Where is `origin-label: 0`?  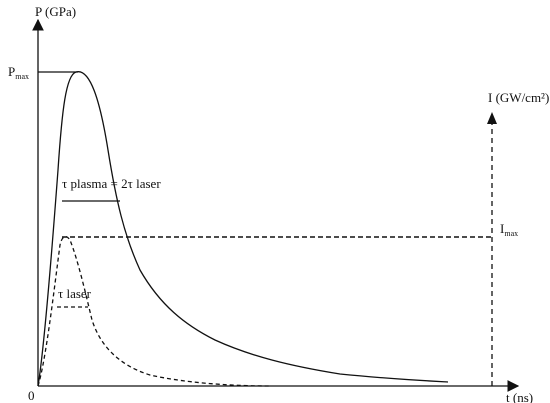 origin-label: 0 is located at coordinates (31, 395).